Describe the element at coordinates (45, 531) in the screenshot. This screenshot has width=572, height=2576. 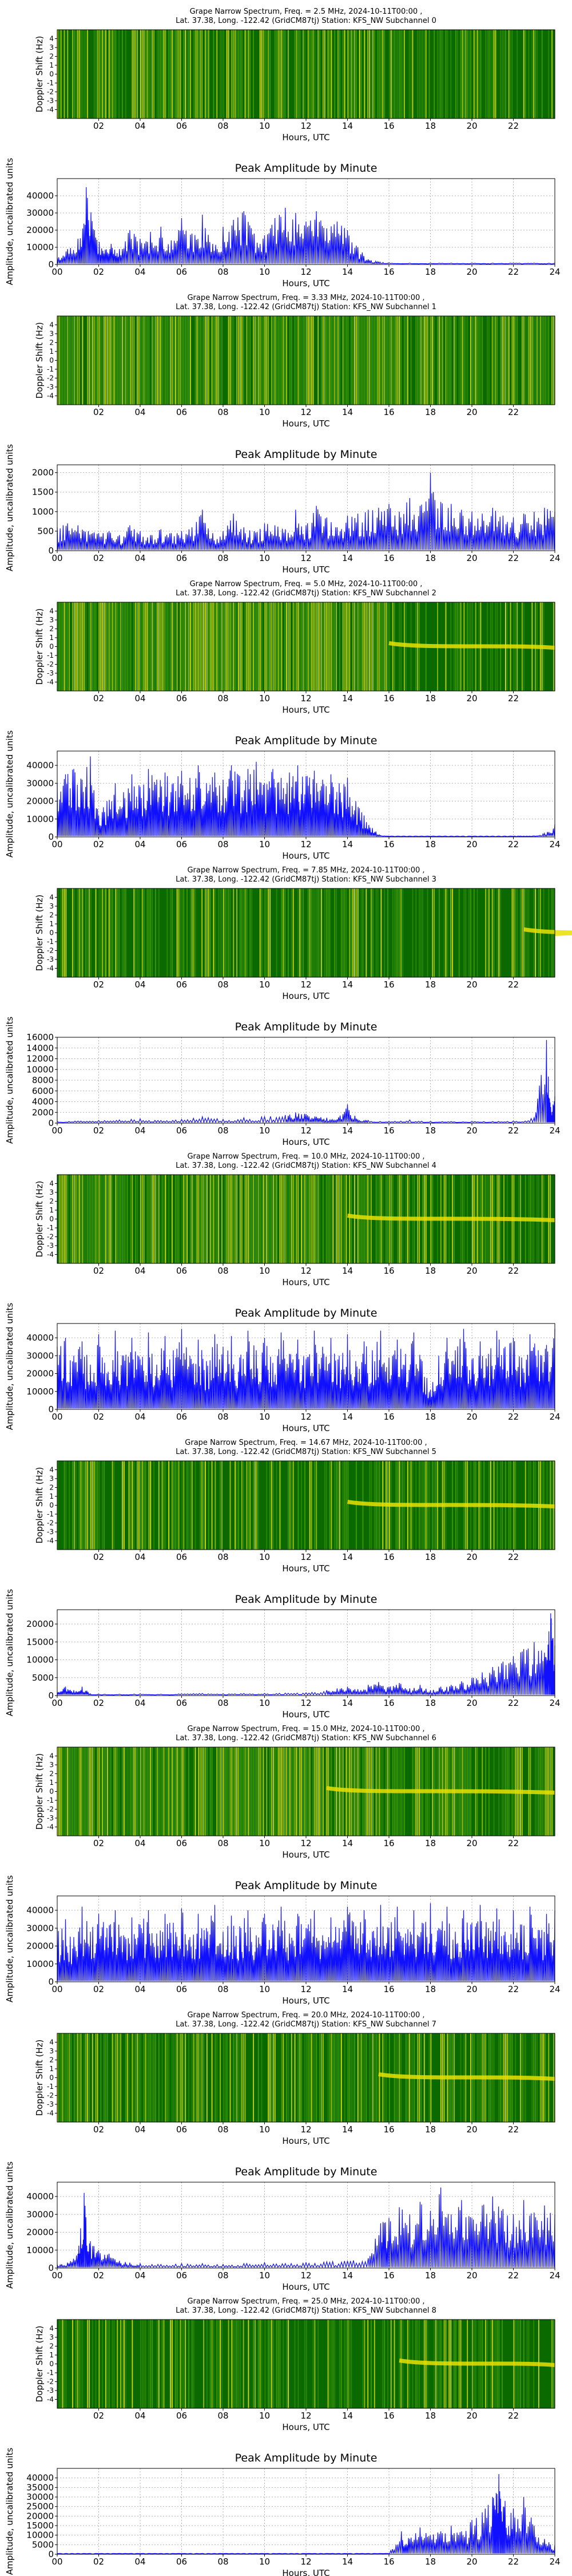
I see `y-tick-label: 500` at that location.